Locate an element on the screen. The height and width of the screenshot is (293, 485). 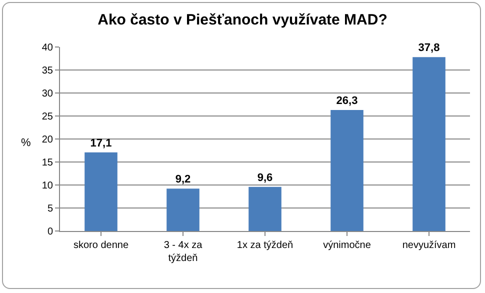
y-tick-label: 30 is located at coordinates (48, 94).